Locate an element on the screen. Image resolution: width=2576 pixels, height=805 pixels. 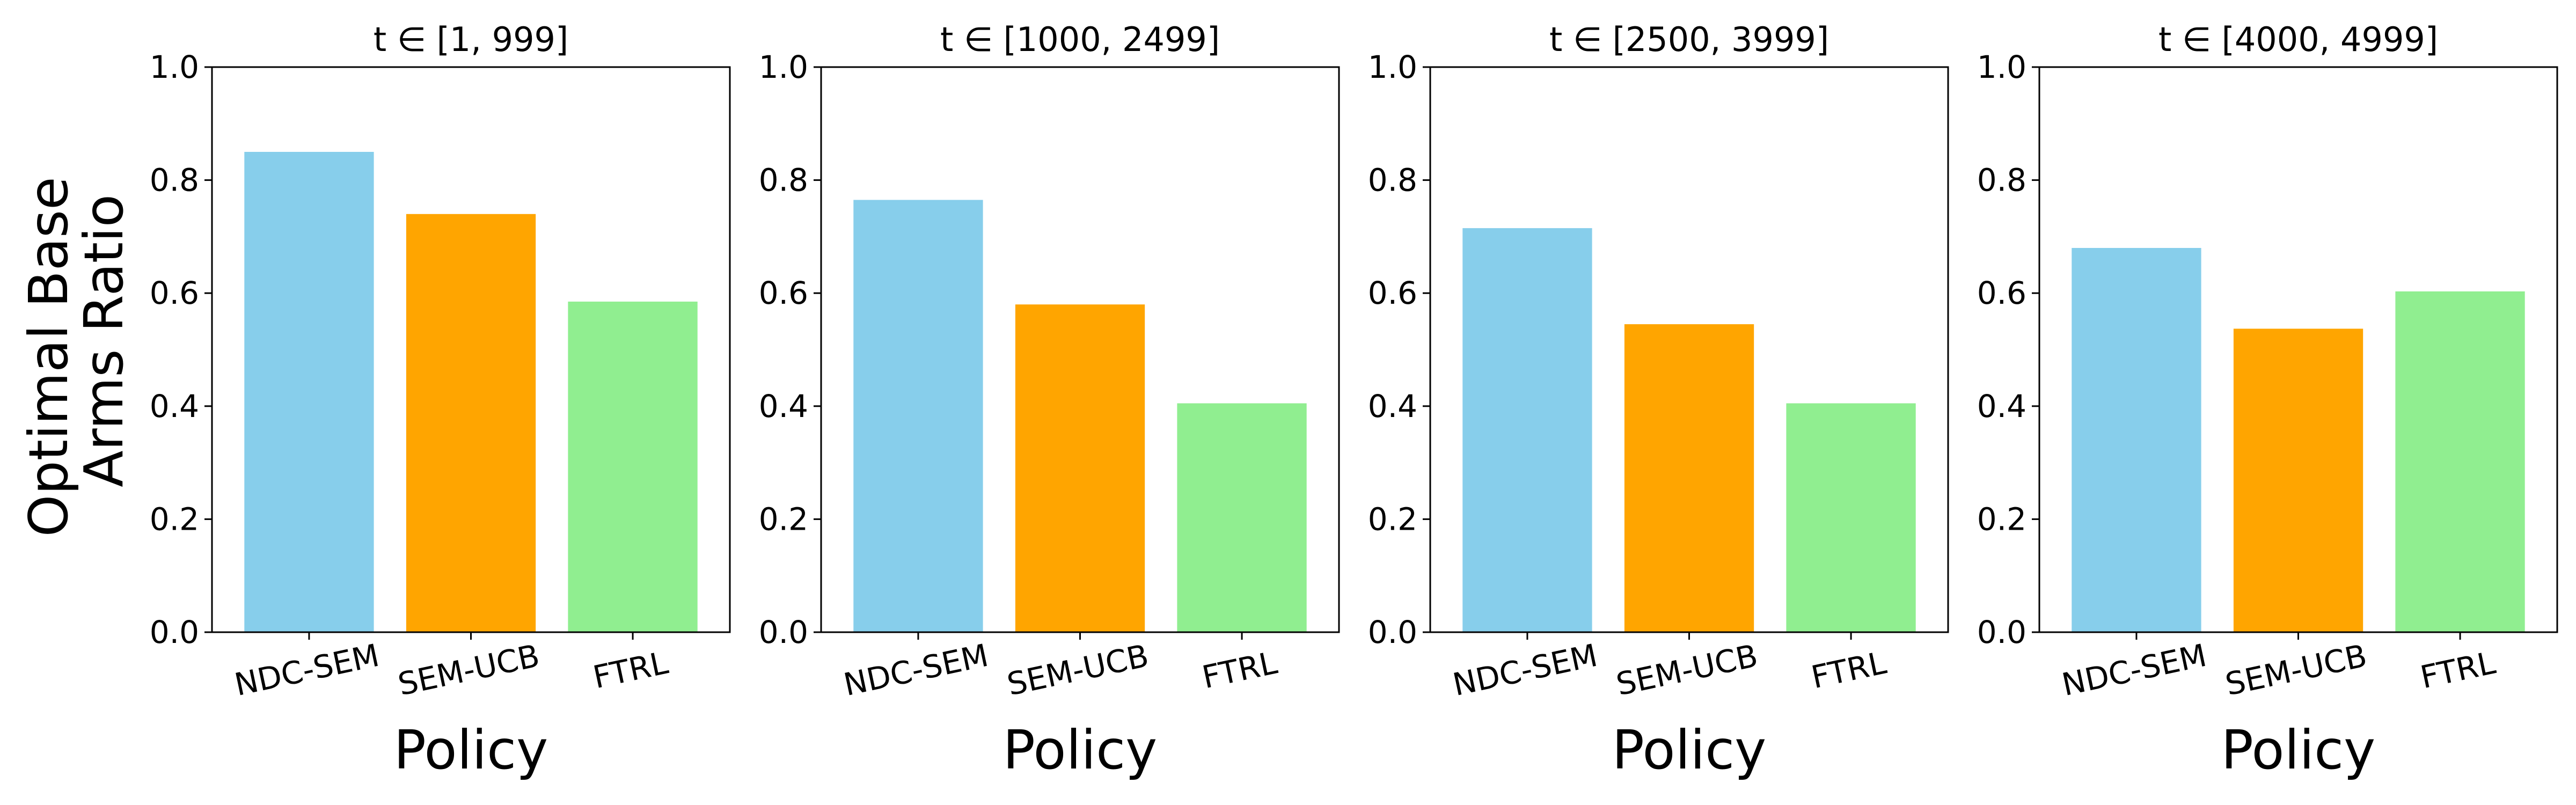
panel-title: t ∈ [2500, 3999] is located at coordinates (1689, 39).